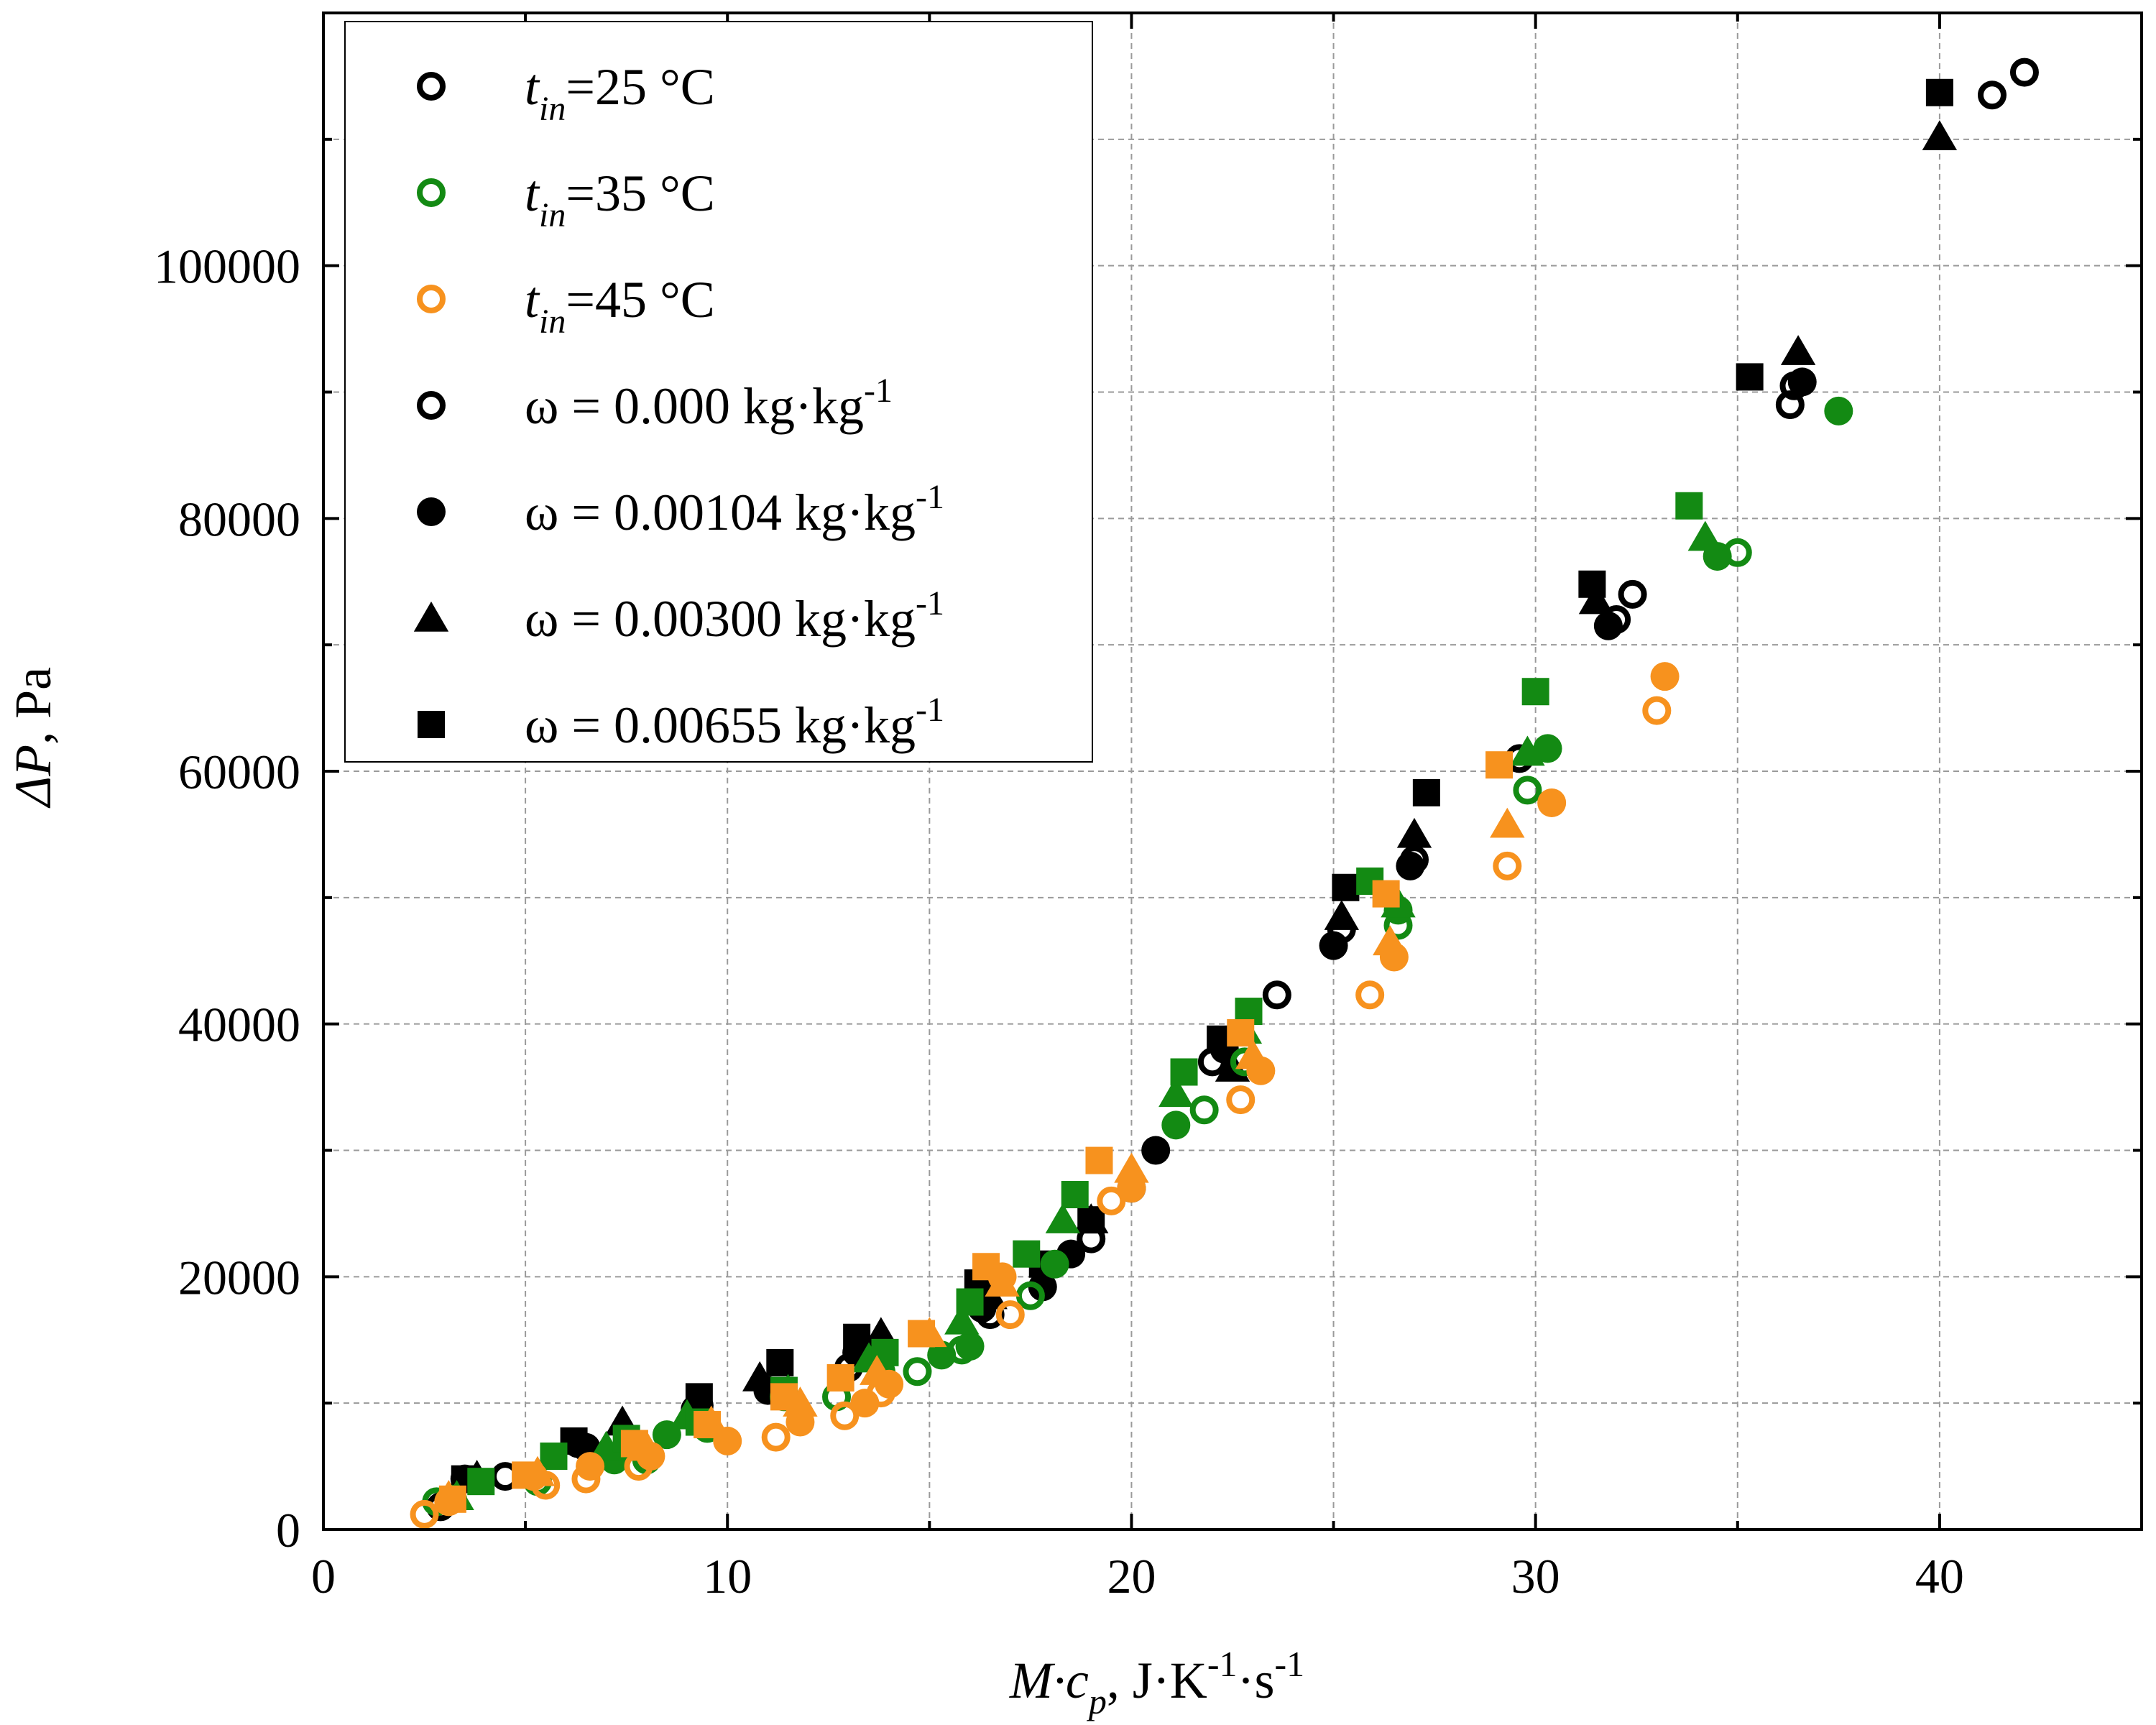 The width and height of the screenshot is (2156, 1725). Describe the element at coordinates (620, 306) in the screenshot. I see `legend-label-t45: tin=45 °C` at that location.